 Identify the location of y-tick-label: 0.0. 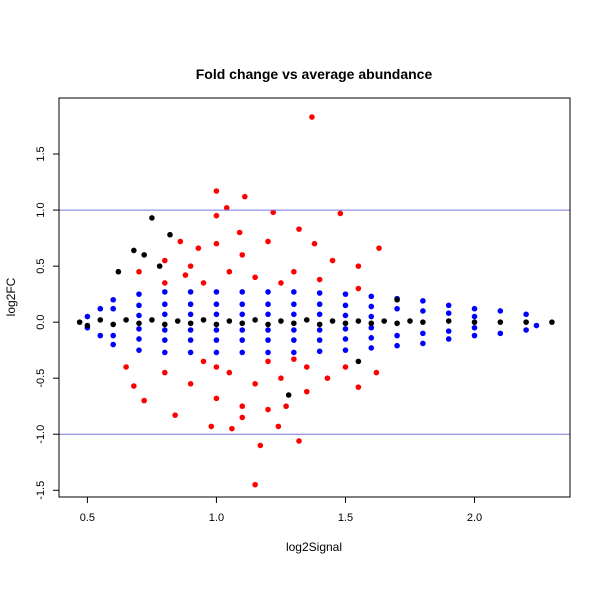
(41, 322).